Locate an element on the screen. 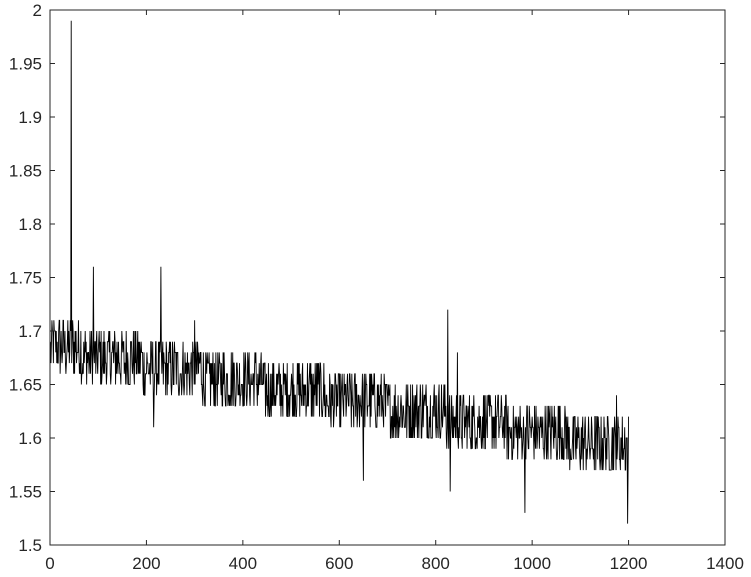 Image resolution: width=751 pixels, height=577 pixels. y-tick-label: 1.9 is located at coordinates (30, 117).